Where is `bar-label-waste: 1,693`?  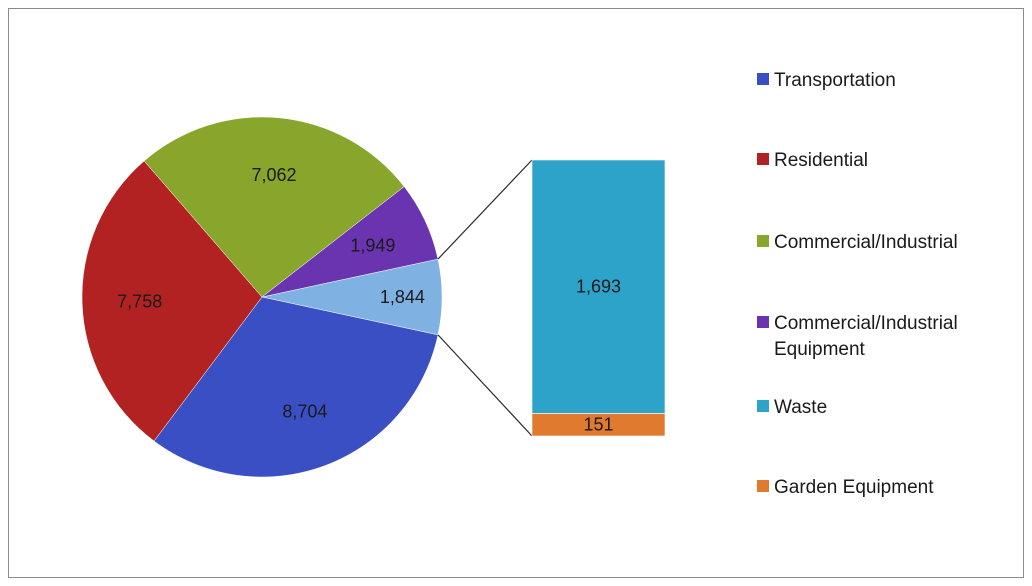 bar-label-waste: 1,693 is located at coordinates (598, 287).